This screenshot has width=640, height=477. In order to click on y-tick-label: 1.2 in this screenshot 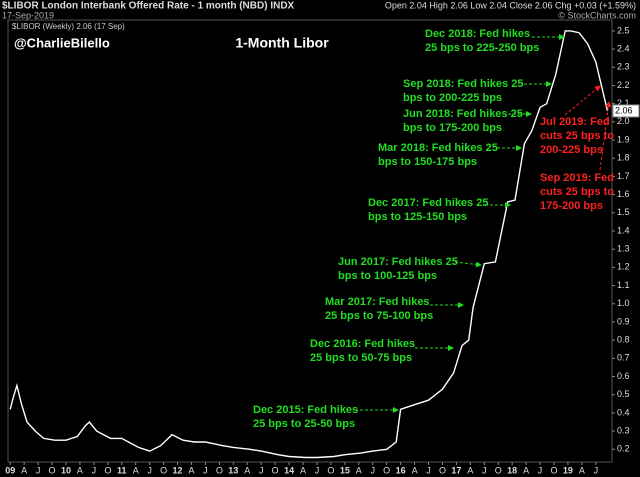, I will do `click(623, 267)`.